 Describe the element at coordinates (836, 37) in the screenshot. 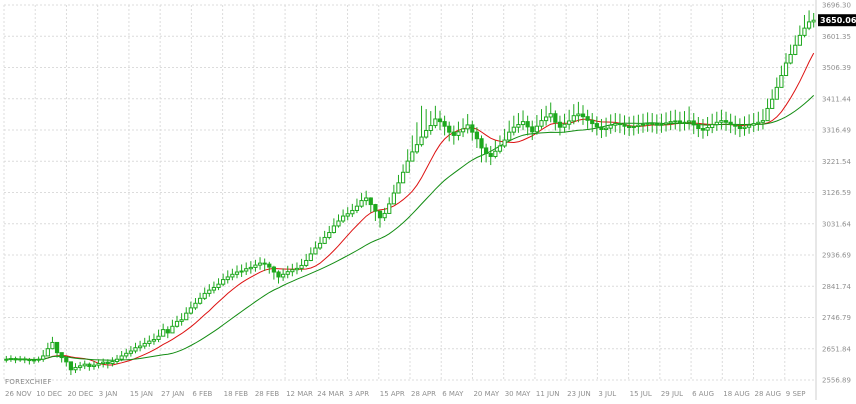

I see `y-tick-label: 3601.35` at that location.